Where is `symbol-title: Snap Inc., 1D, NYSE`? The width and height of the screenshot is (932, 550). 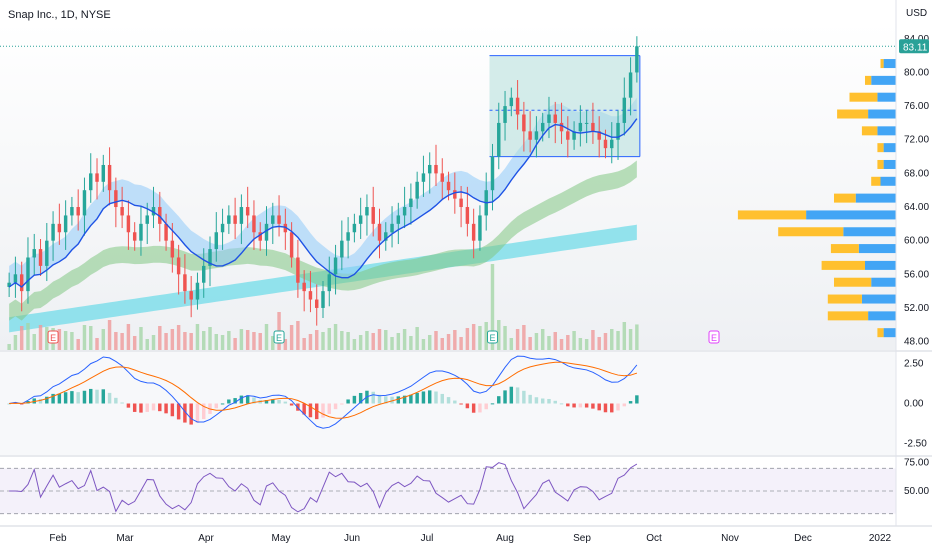 symbol-title: Snap Inc., 1D, NYSE is located at coordinates (59, 15).